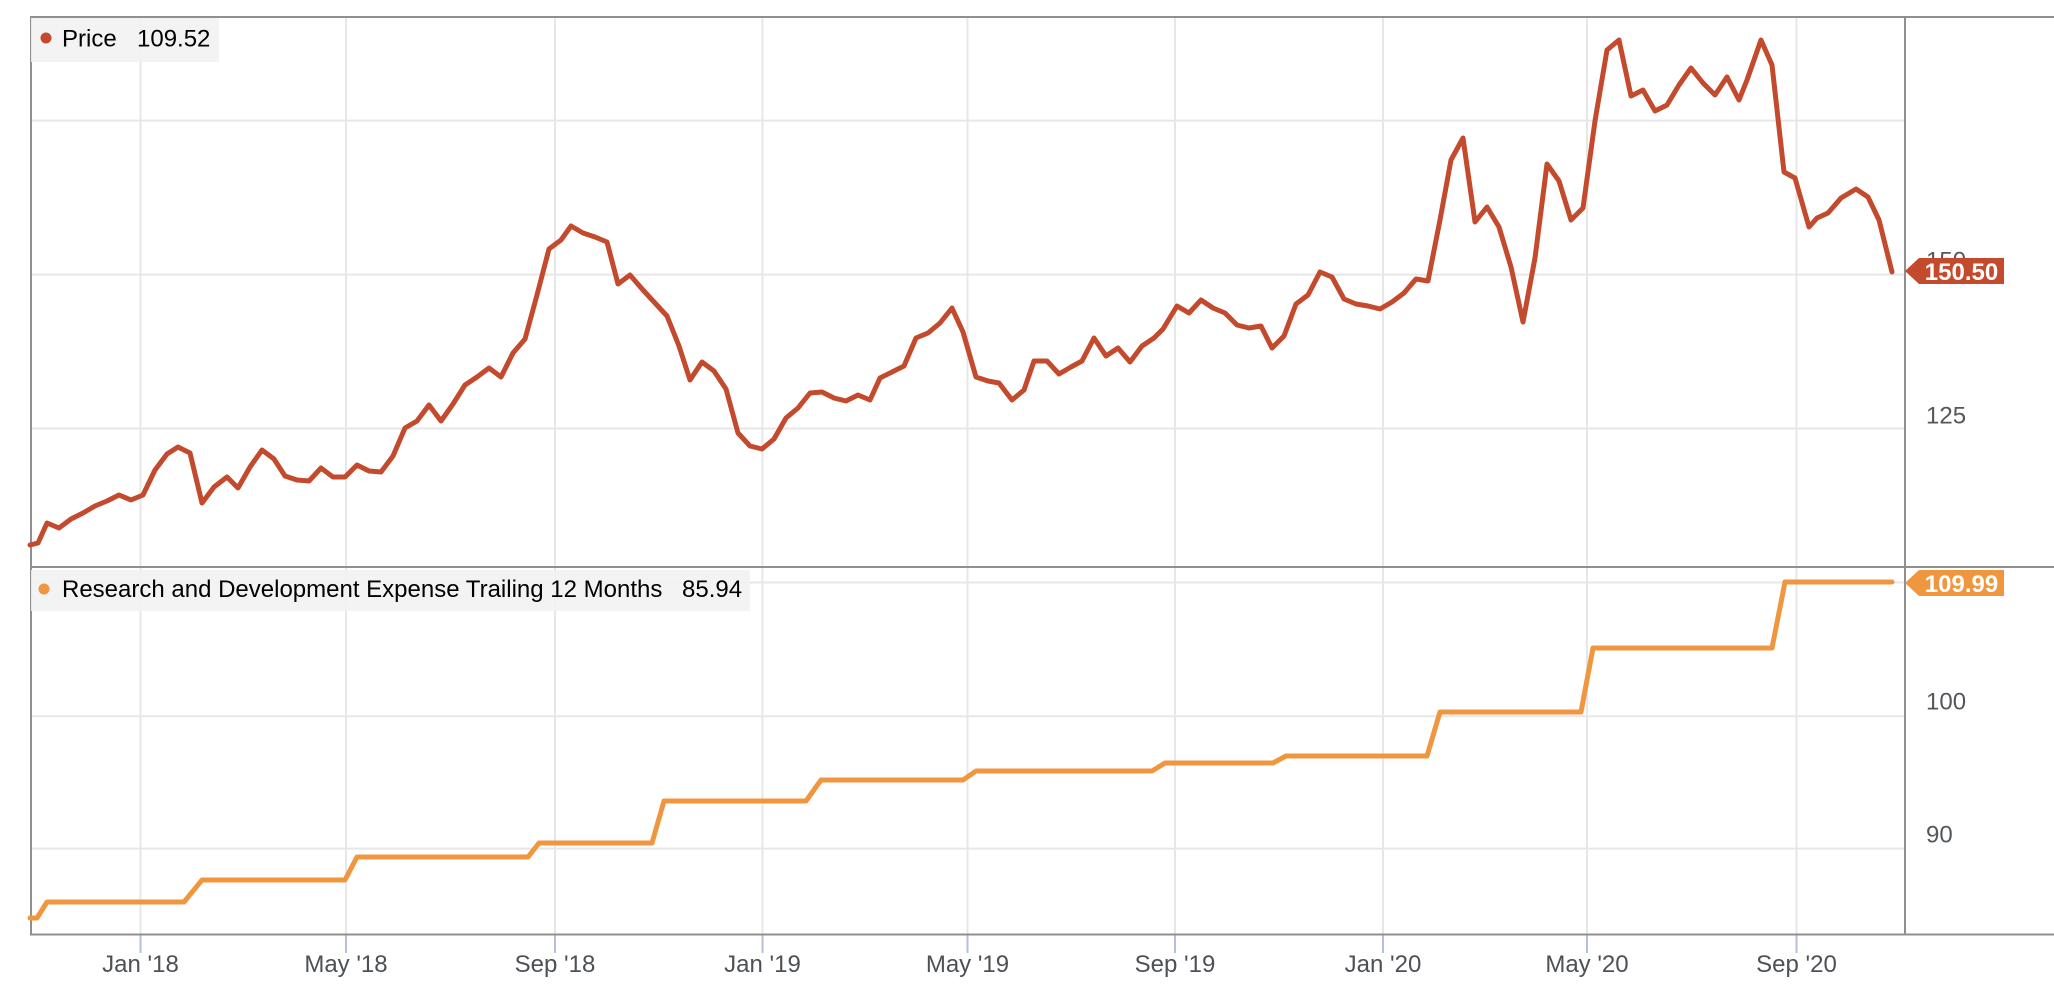 The height and width of the screenshot is (996, 2054). Describe the element at coordinates (1796, 964) in the screenshot. I see `svg-text: Sep '20` at that location.